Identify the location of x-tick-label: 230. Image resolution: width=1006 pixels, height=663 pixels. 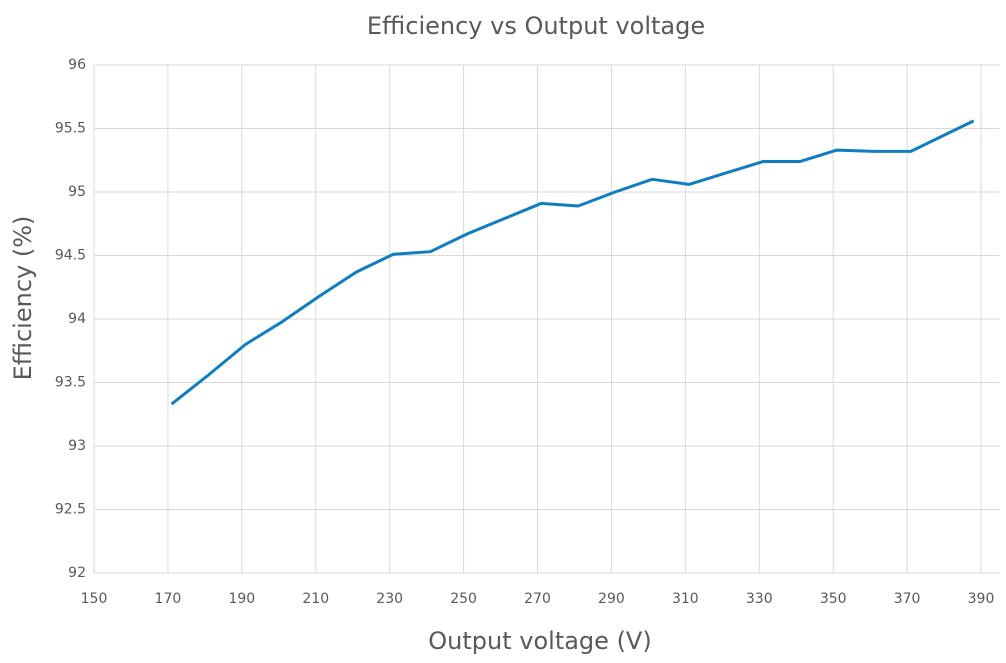
(389, 599).